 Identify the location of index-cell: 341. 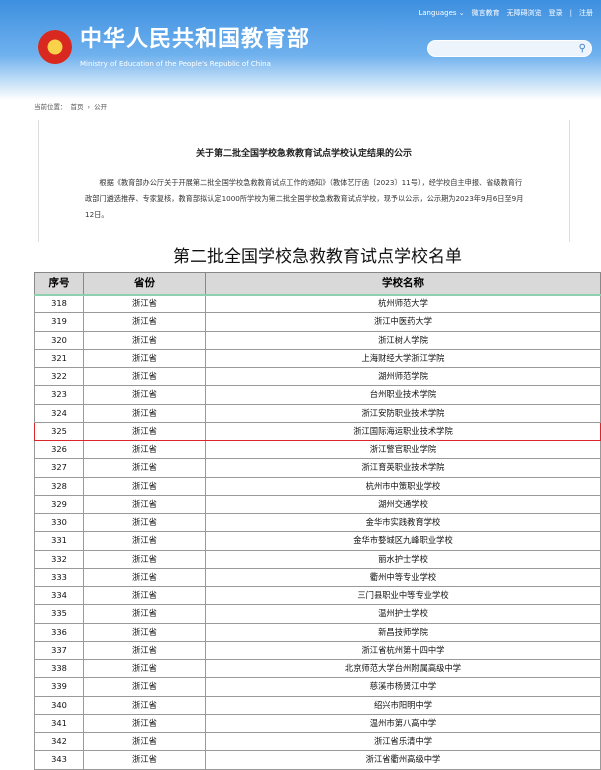
(59, 723).